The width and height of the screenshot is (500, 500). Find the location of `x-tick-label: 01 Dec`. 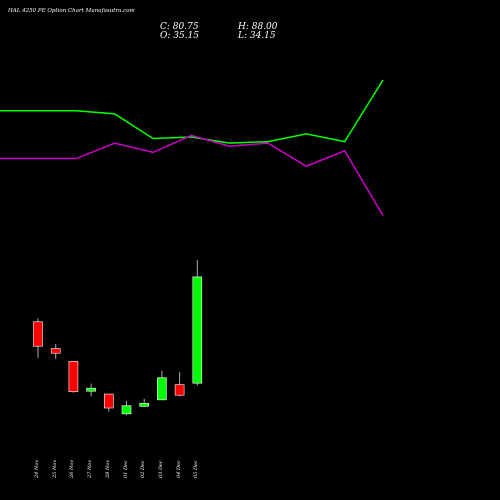

x-tick-label: 01 Dec is located at coordinates (125, 469).